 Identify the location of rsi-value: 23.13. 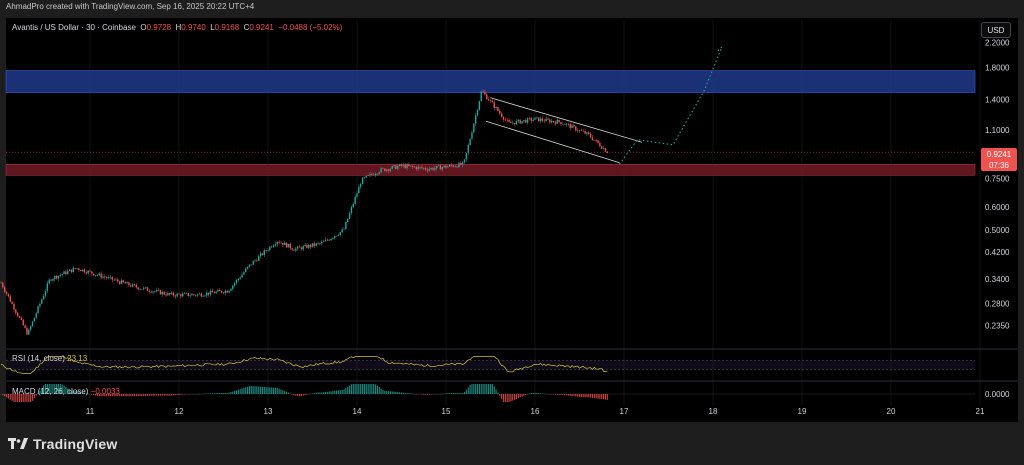
(77, 358).